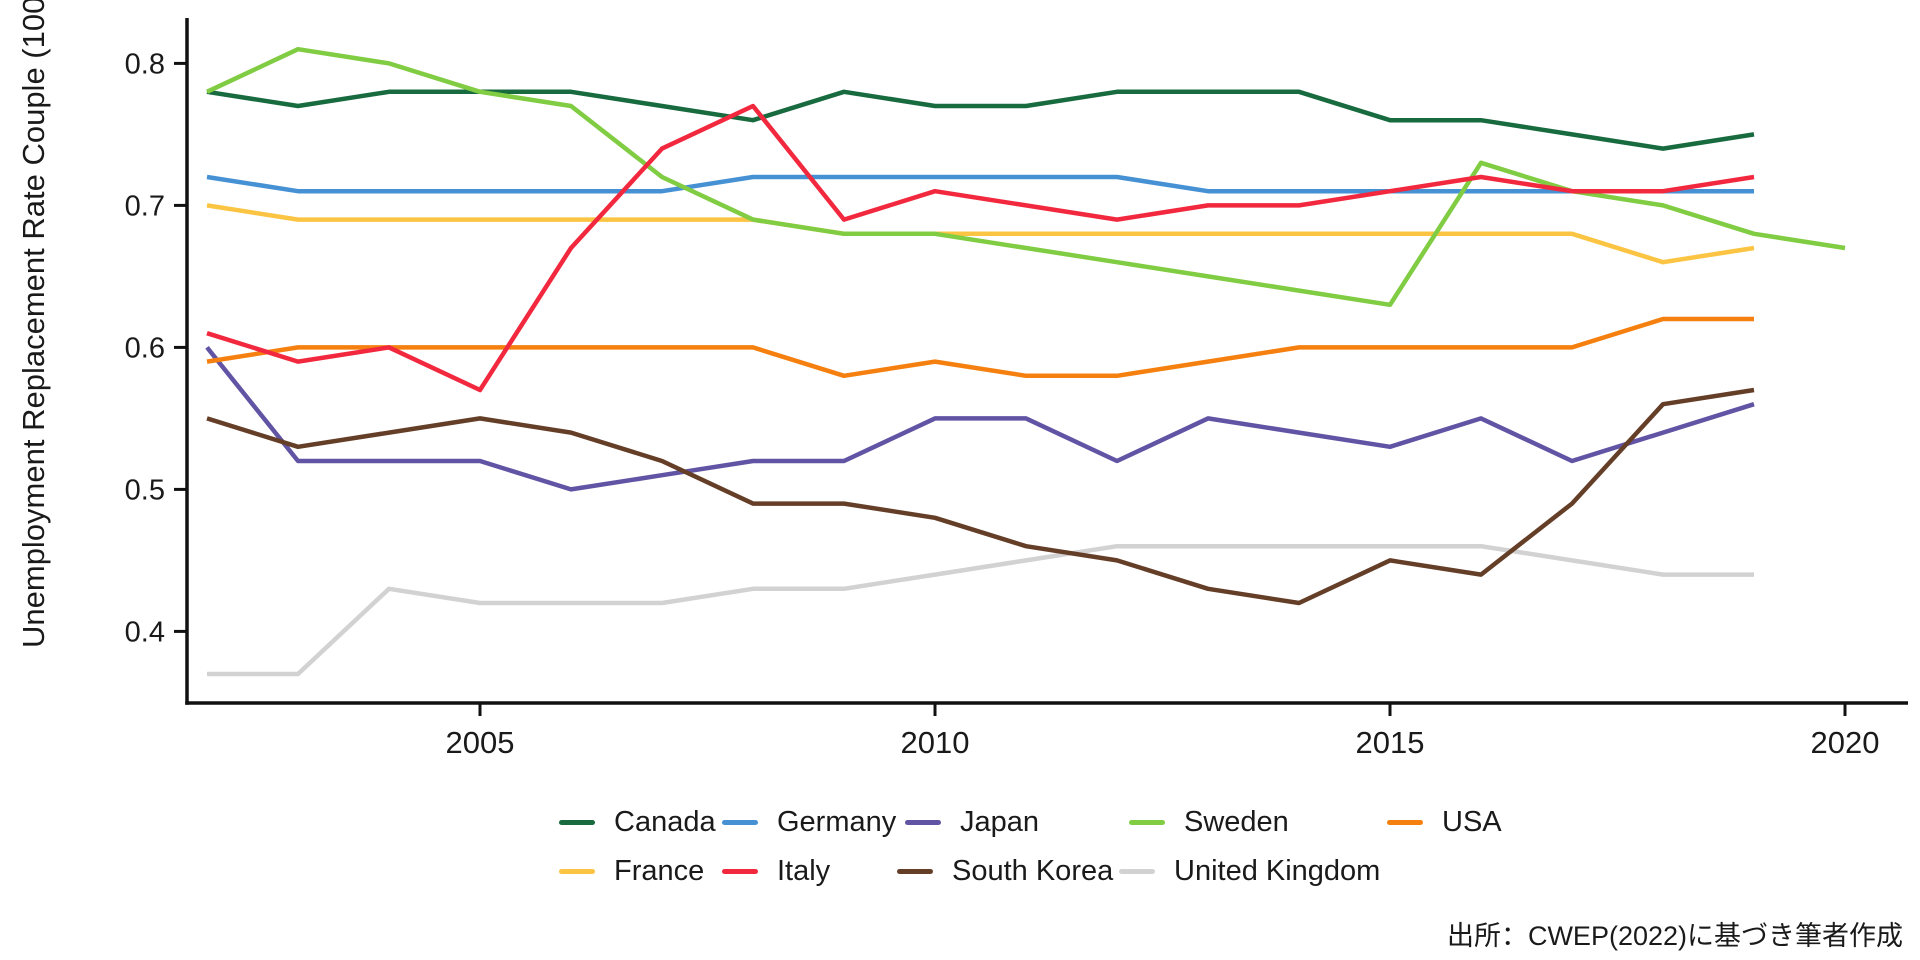 This screenshot has width=1920, height=960. What do you see at coordinates (1236, 821) in the screenshot?
I see `legend-label-sweden: Sweden` at bounding box center [1236, 821].